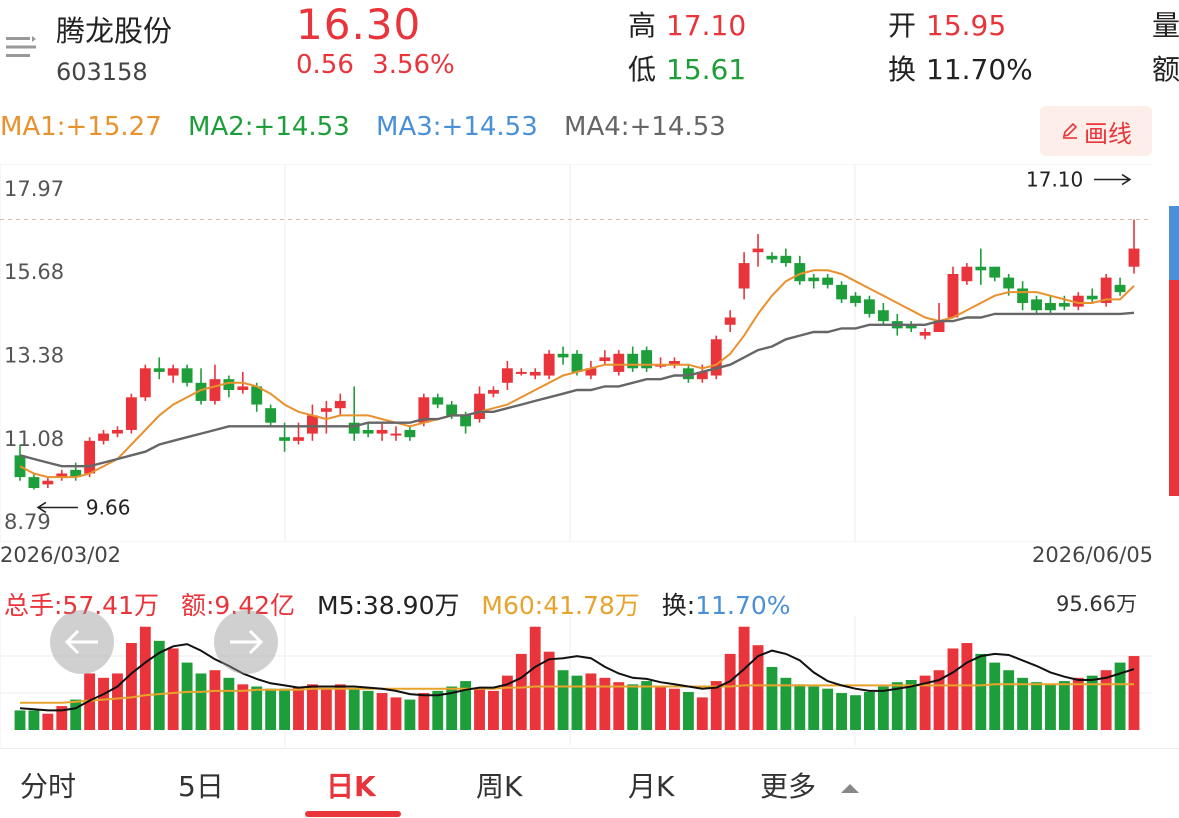 This screenshot has width=1179, height=818. I want to click on tab-intraday: 分时, so click(48, 786).